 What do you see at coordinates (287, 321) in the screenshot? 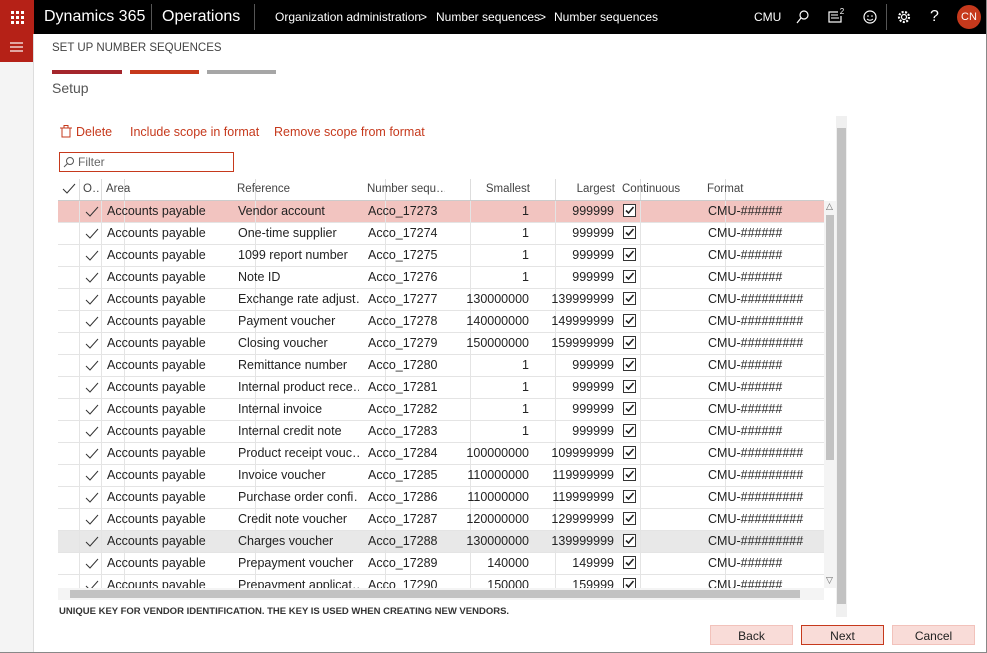
I see `cell-reference: Payment voucher` at bounding box center [287, 321].